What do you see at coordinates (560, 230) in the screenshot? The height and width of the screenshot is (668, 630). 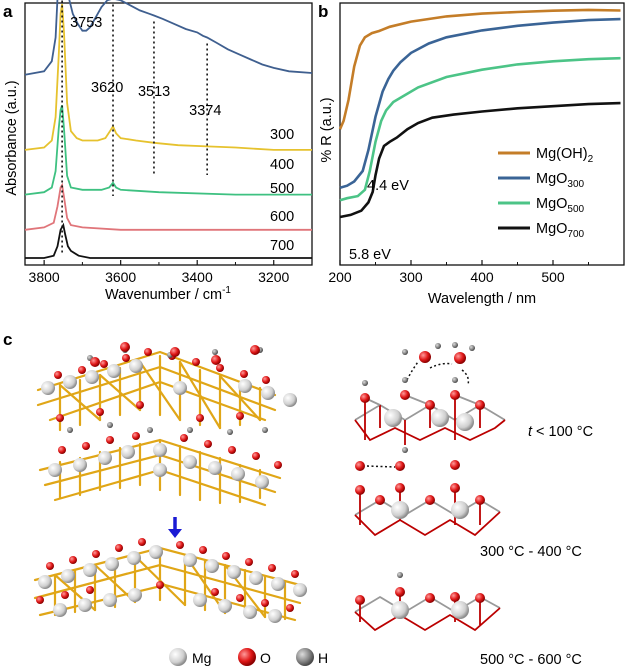 I see `legend-entry-3: MgO700` at bounding box center [560, 230].